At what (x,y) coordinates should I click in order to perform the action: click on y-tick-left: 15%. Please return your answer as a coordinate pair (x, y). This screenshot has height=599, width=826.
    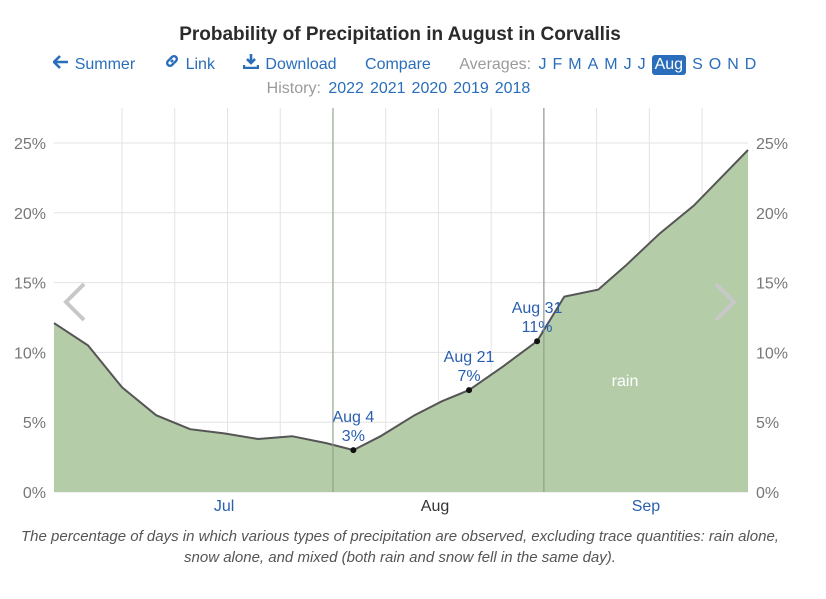
    Looking at the image, I should click on (30, 284).